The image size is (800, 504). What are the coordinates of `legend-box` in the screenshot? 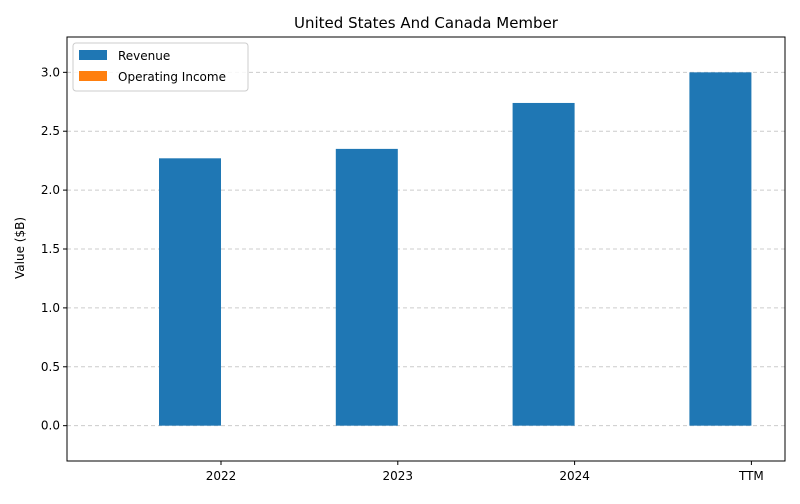 It's located at (160, 67).